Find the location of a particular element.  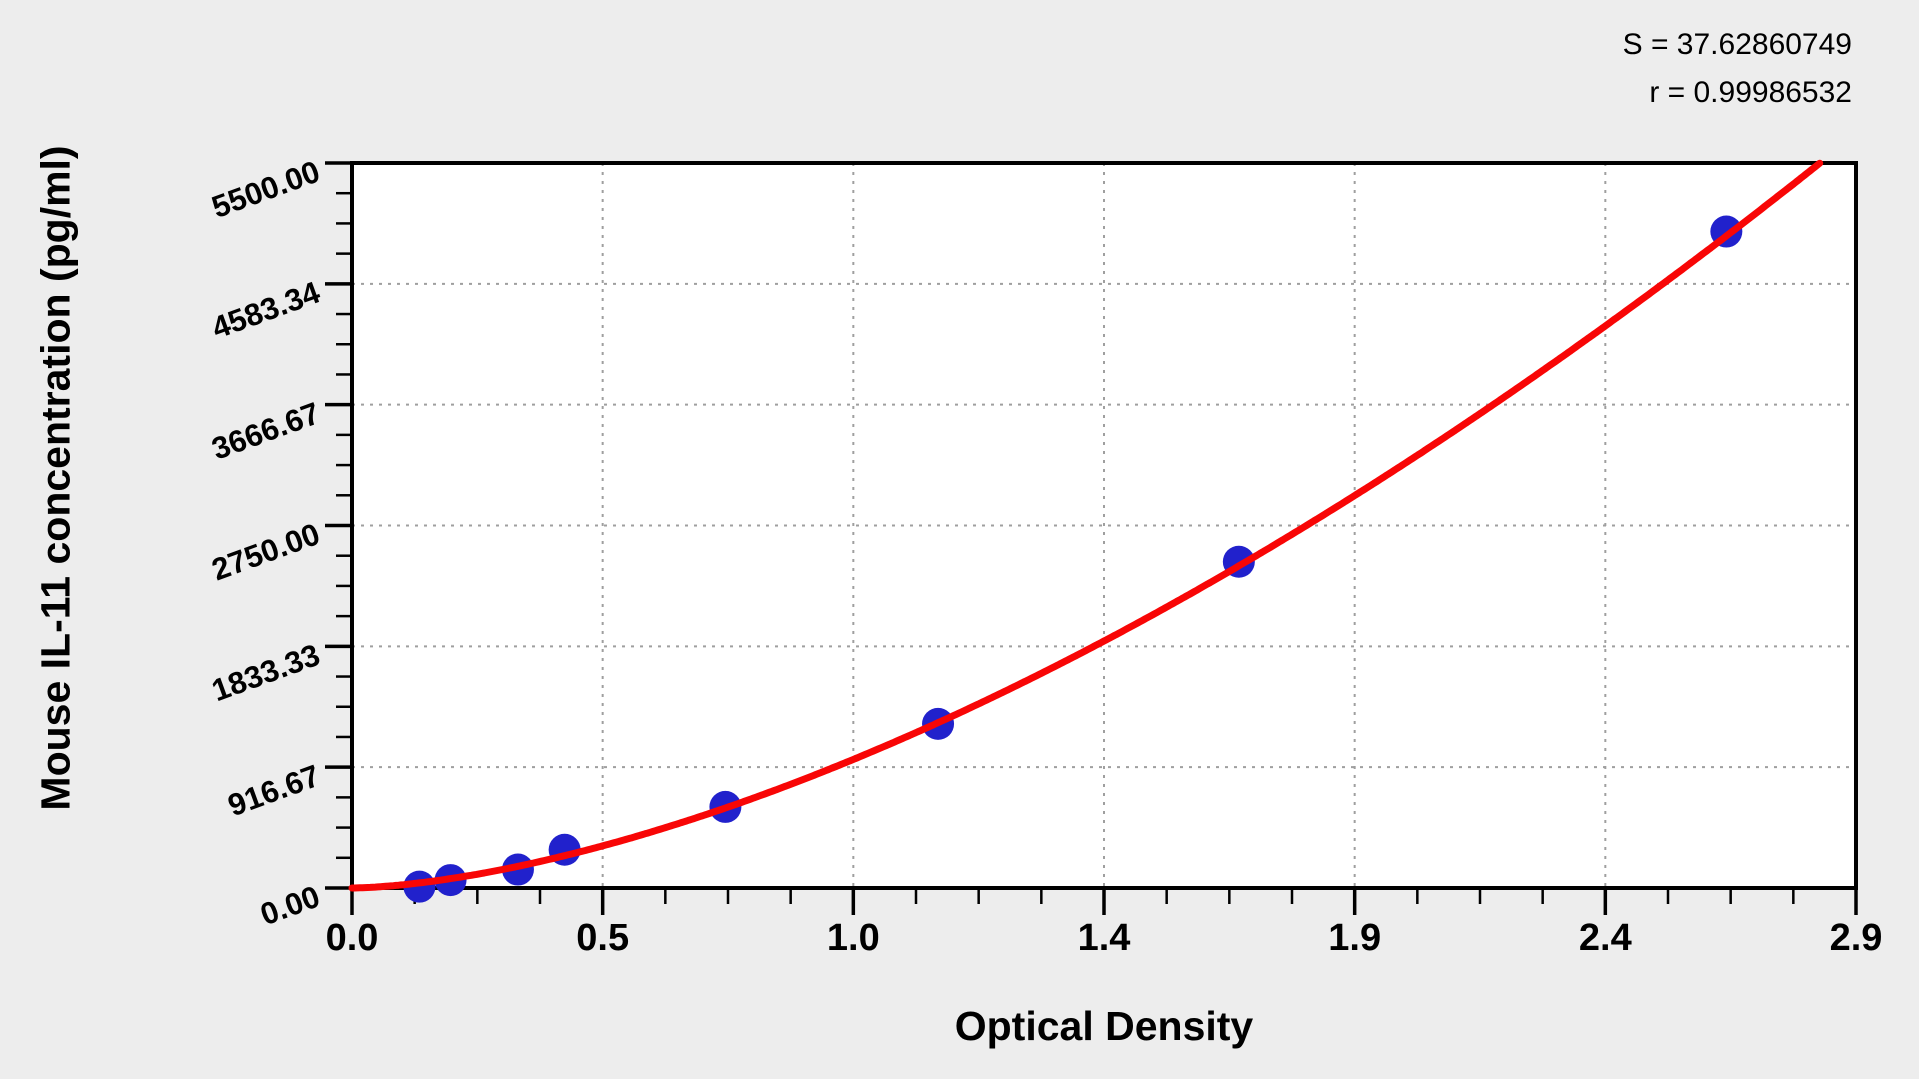

y-tick-label: 1833.33 is located at coordinates (265, 672).